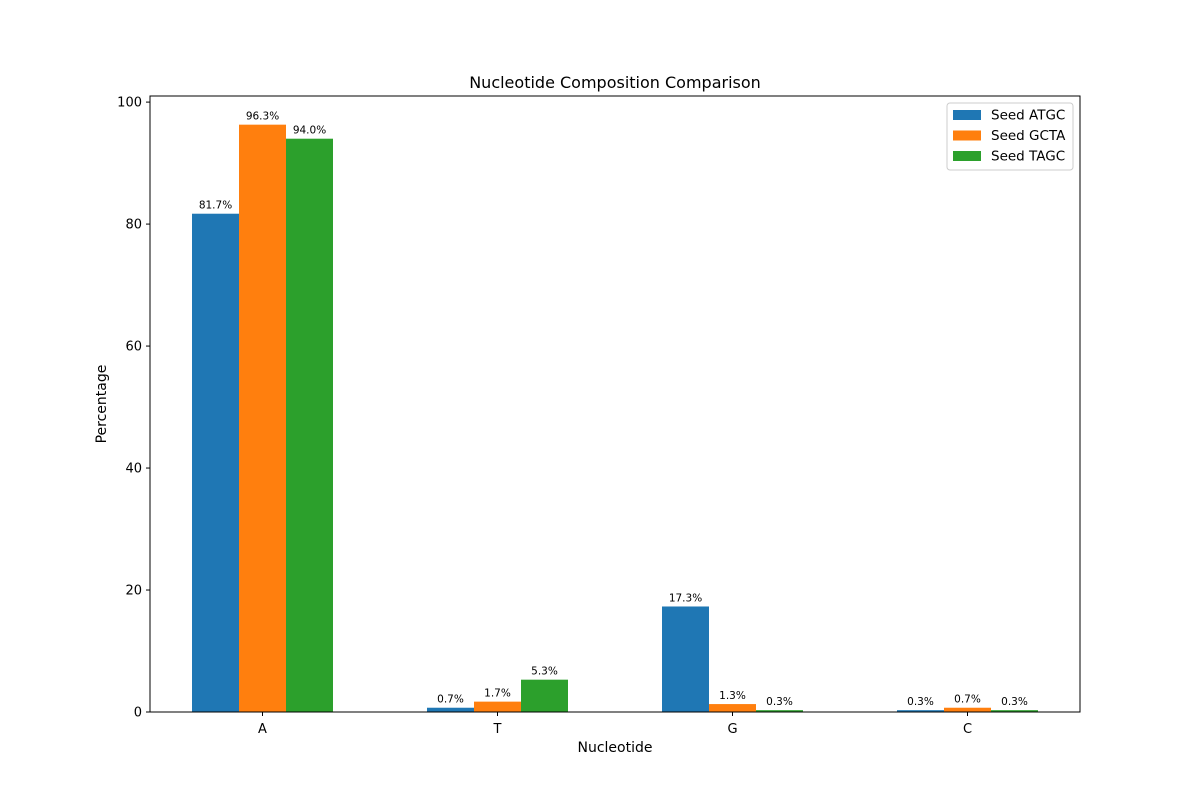 The image size is (1200, 800). What do you see at coordinates (1028, 136) in the screenshot?
I see `legend-label-seed-gcta: Seed GCTA` at bounding box center [1028, 136].